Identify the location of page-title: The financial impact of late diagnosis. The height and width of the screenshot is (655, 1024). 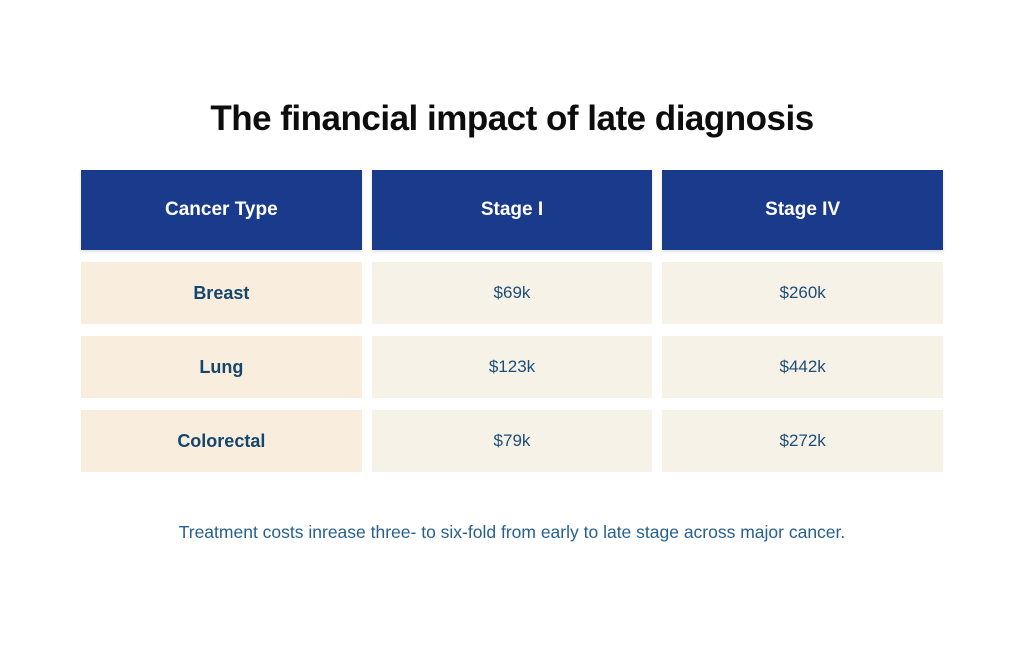
(512, 119).